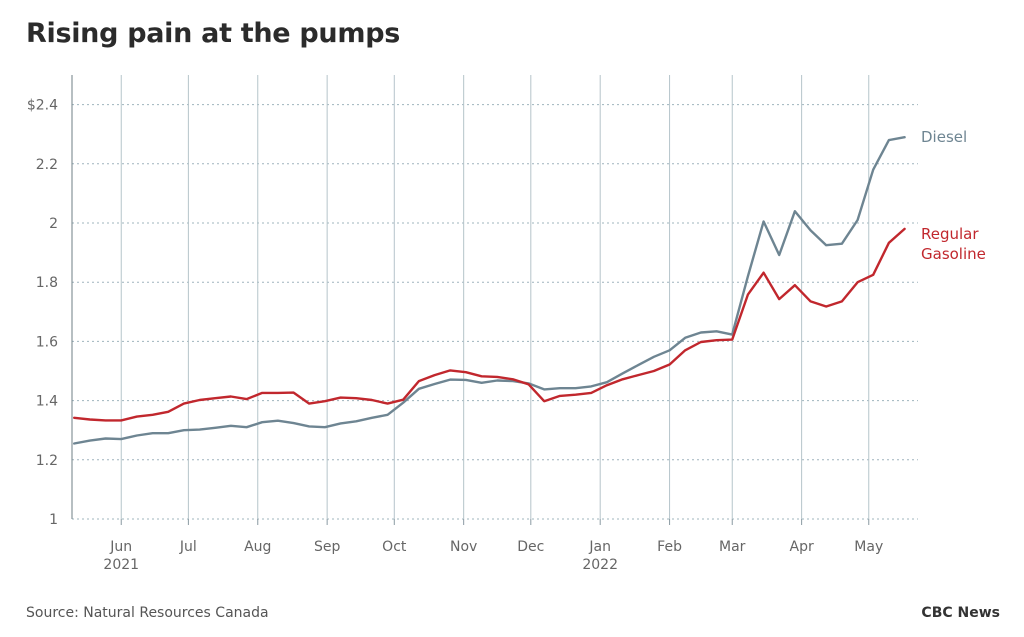  Describe the element at coordinates (121, 565) in the screenshot. I see `x-tick-year-label: 2021` at that location.